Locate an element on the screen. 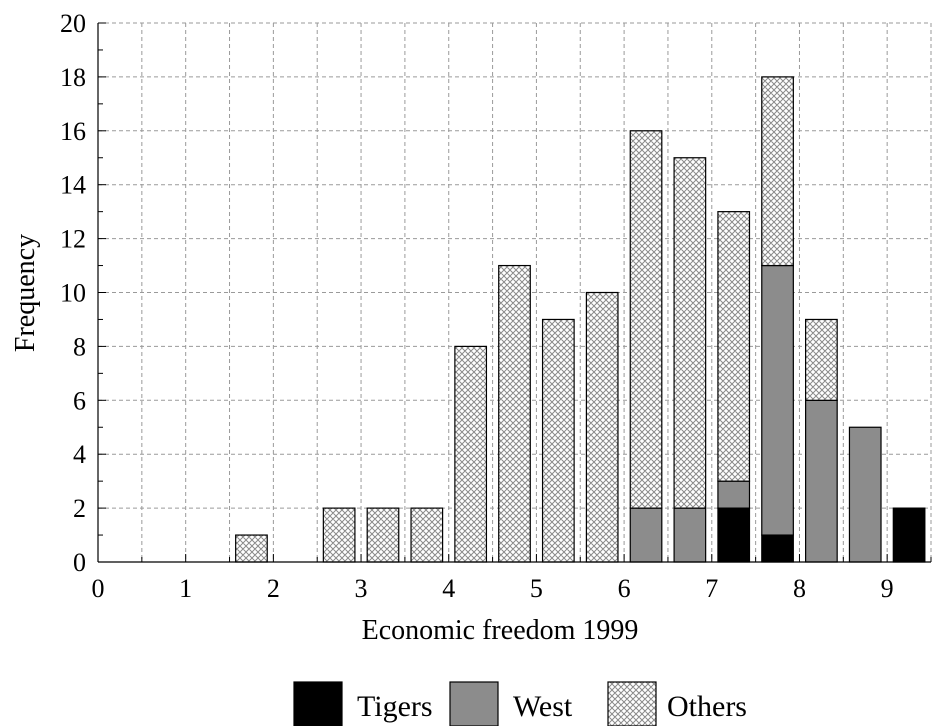 The image size is (935, 726). x-tick-label: 6 is located at coordinates (624, 588).